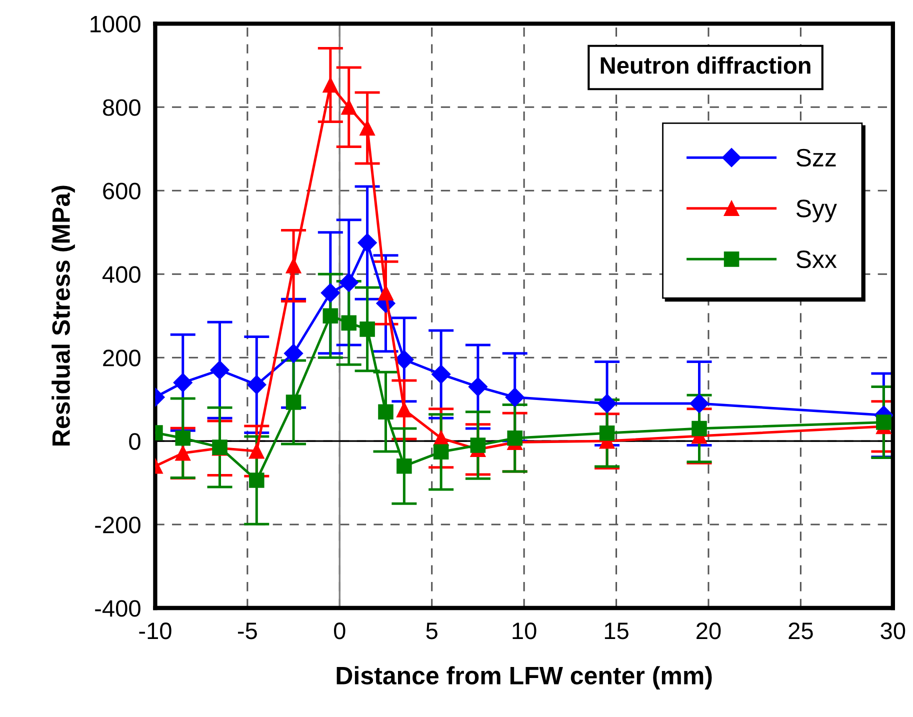 The image size is (913, 717). What do you see at coordinates (524, 631) in the screenshot?
I see `x-tick-label: 10` at bounding box center [524, 631].